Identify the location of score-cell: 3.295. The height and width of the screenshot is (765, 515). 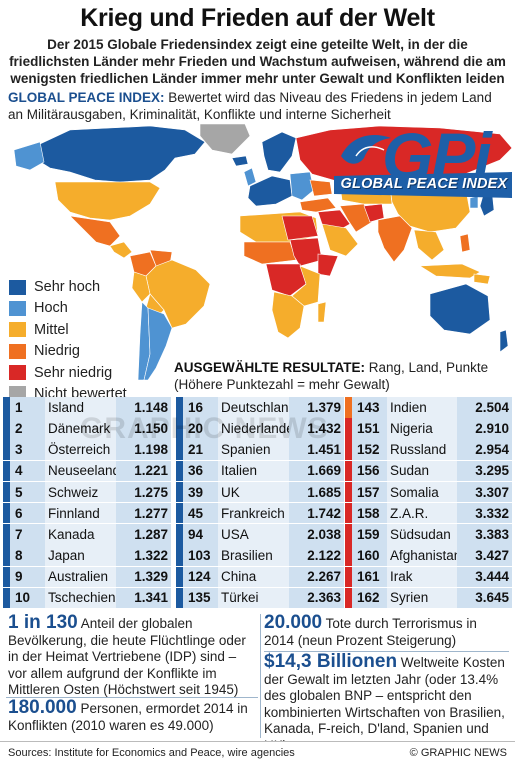
(484, 471).